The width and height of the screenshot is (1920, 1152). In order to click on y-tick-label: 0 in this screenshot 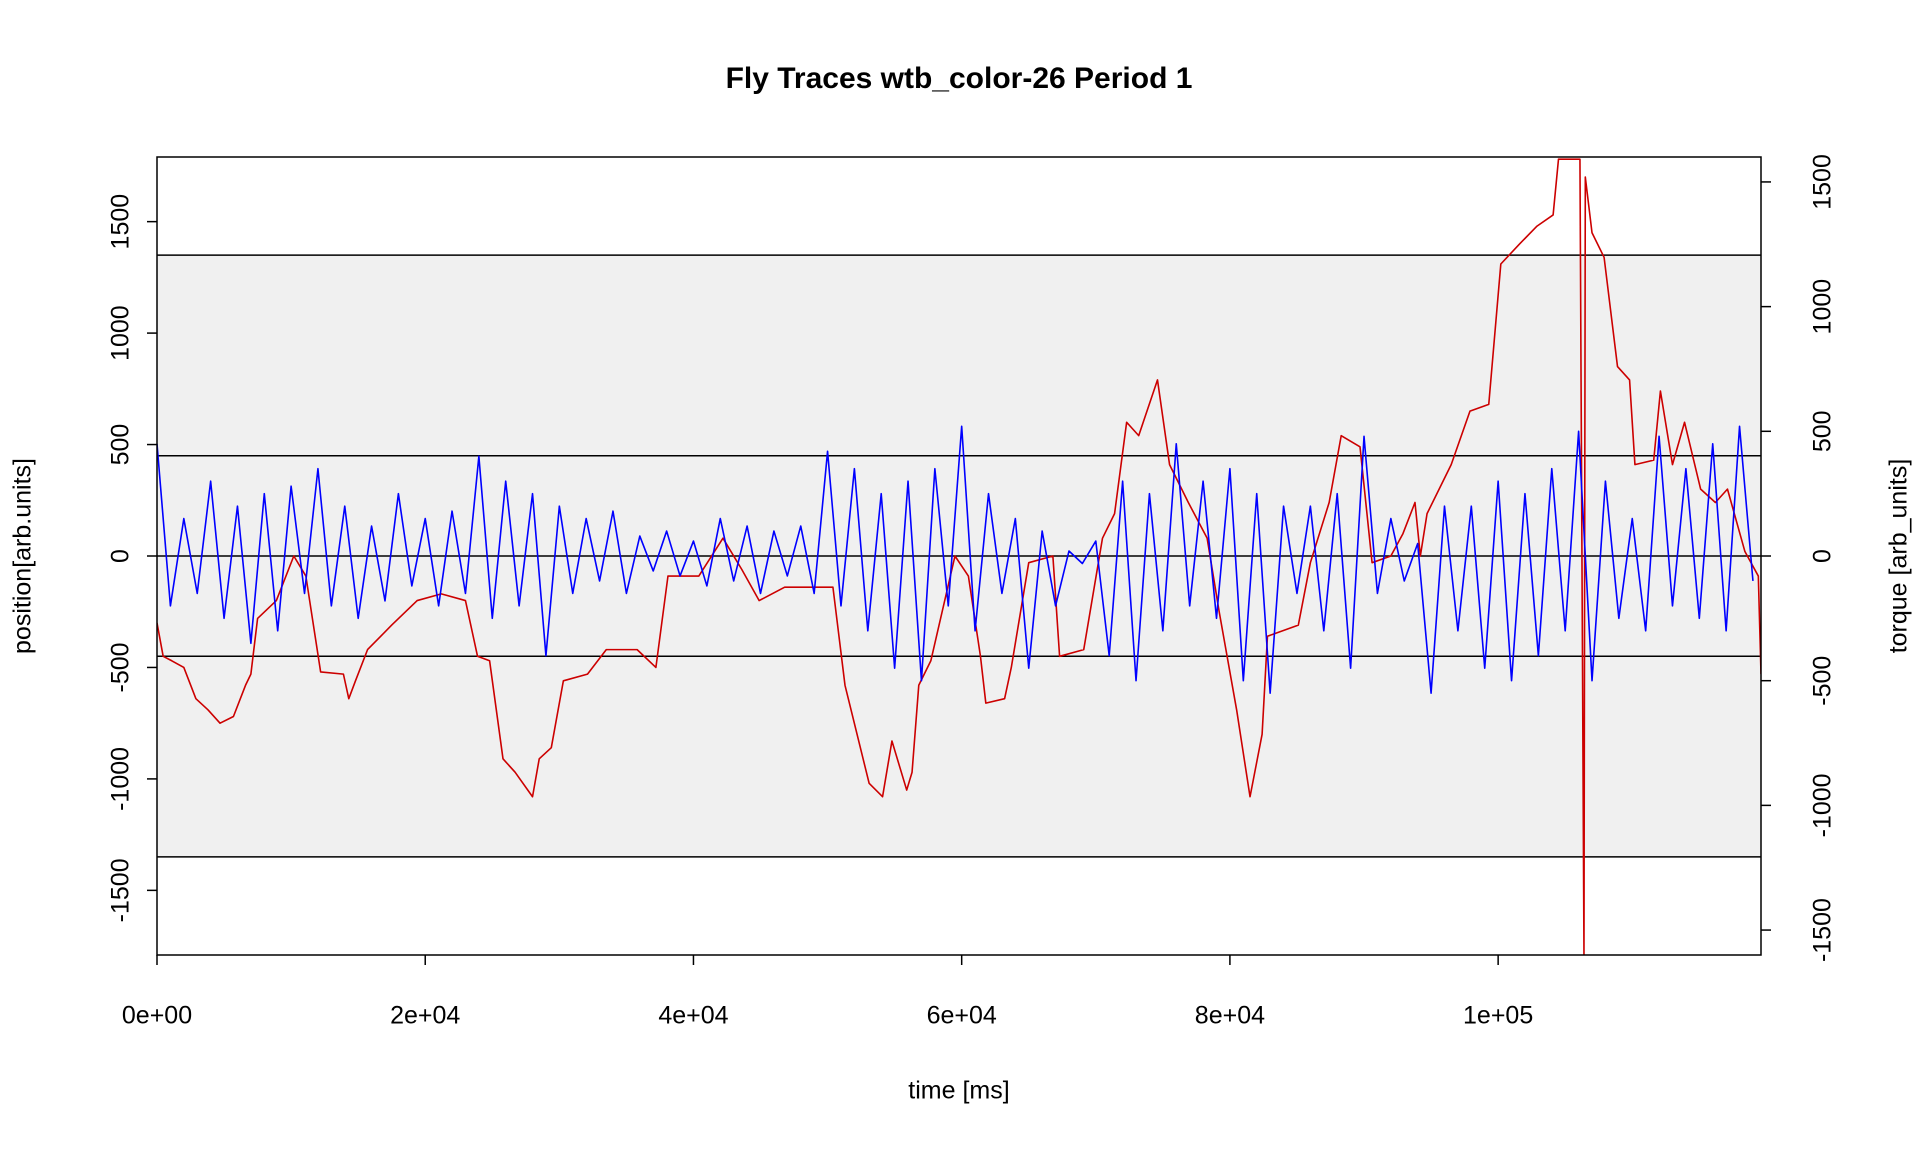, I will do `click(121, 556)`.